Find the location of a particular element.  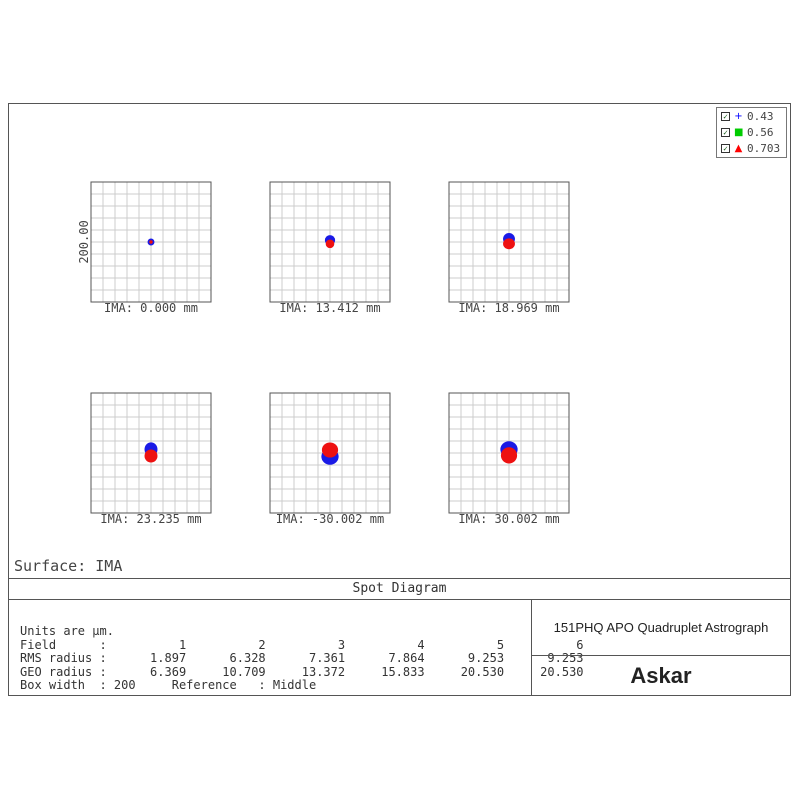

brand-divider is located at coordinates (661, 655).